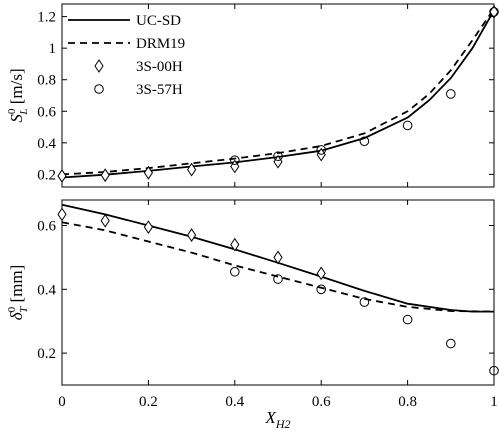 The height and width of the screenshot is (436, 500). I want to click on y-tick-label: 0.8, so click(46, 81).